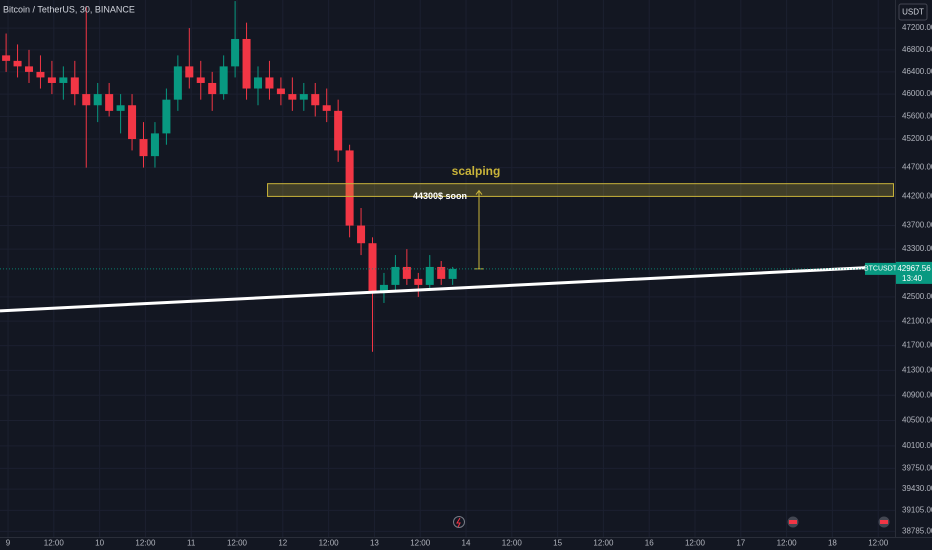 This screenshot has width=932, height=550. I want to click on x-tick-label: 9, so click(8, 543).